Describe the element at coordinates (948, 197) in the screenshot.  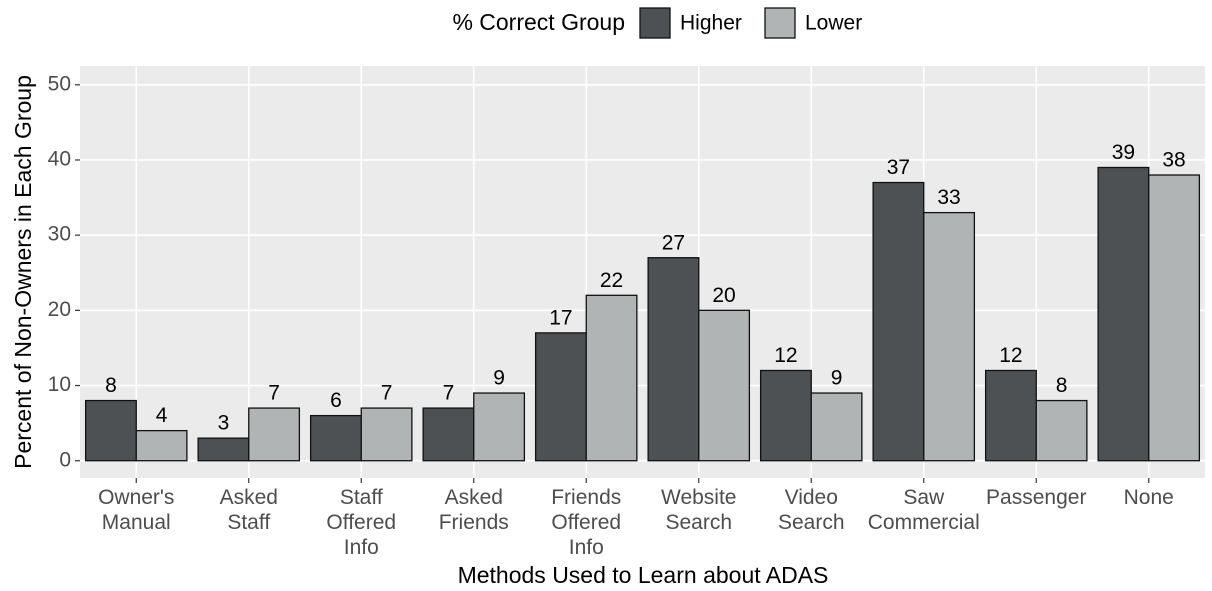
I see `value-label: 33` at that location.